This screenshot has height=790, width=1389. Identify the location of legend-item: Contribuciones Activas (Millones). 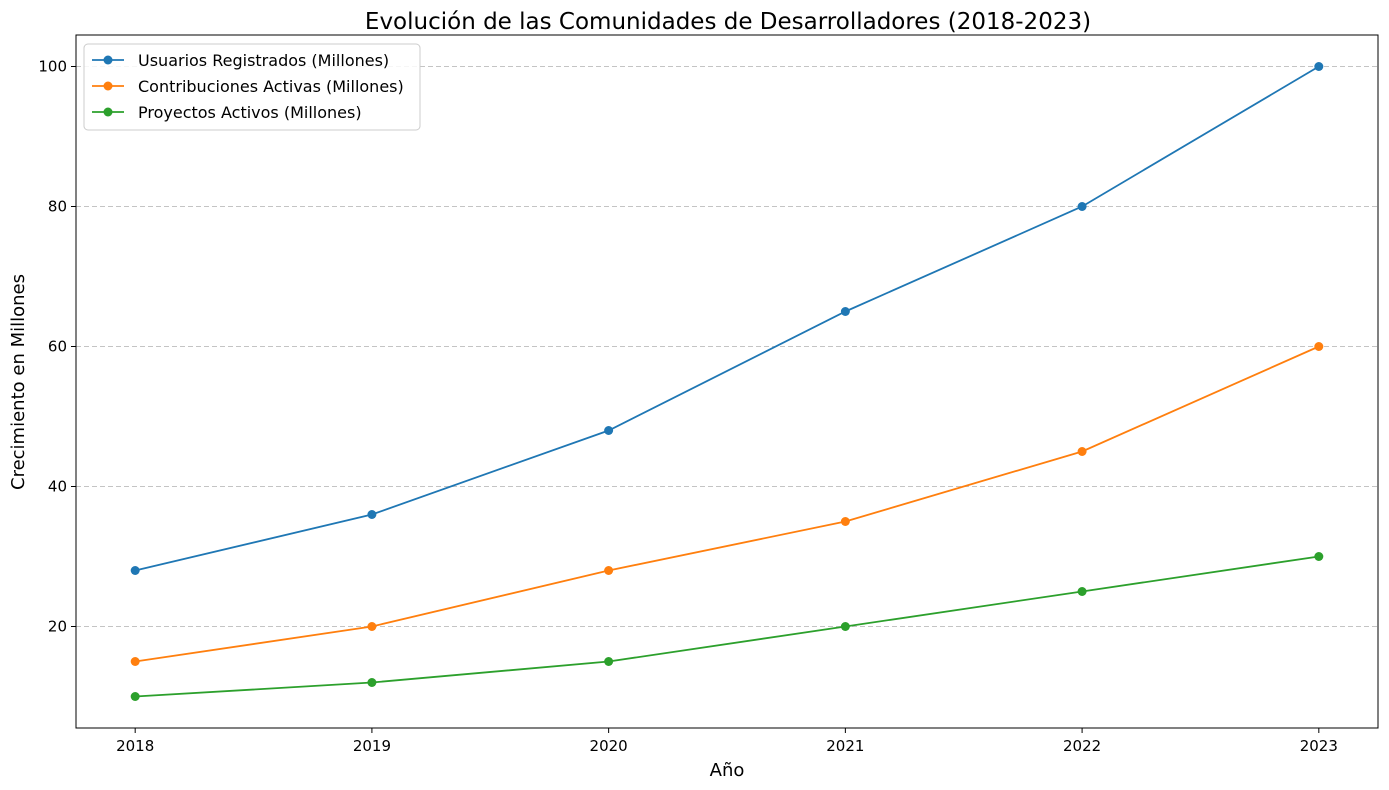
(248, 86).